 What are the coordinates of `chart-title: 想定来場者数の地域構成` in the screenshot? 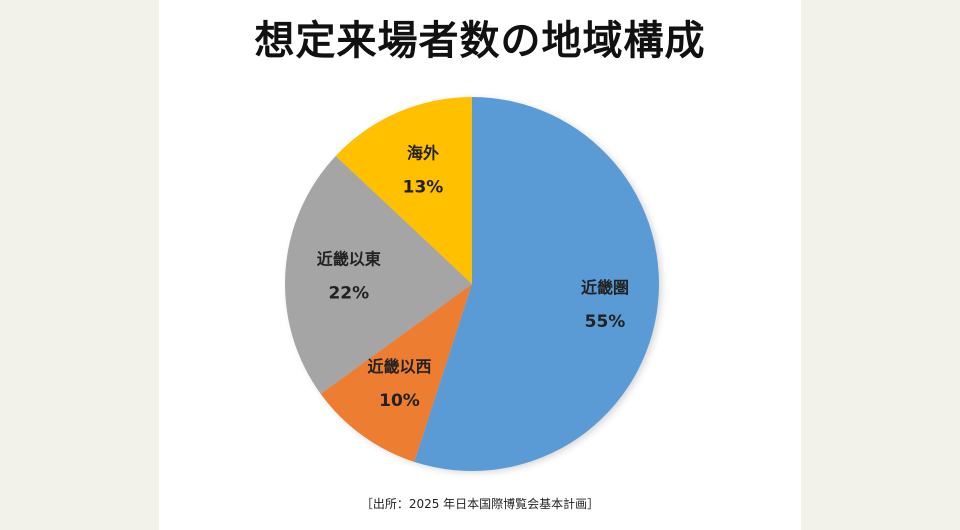 It's located at (480, 41).